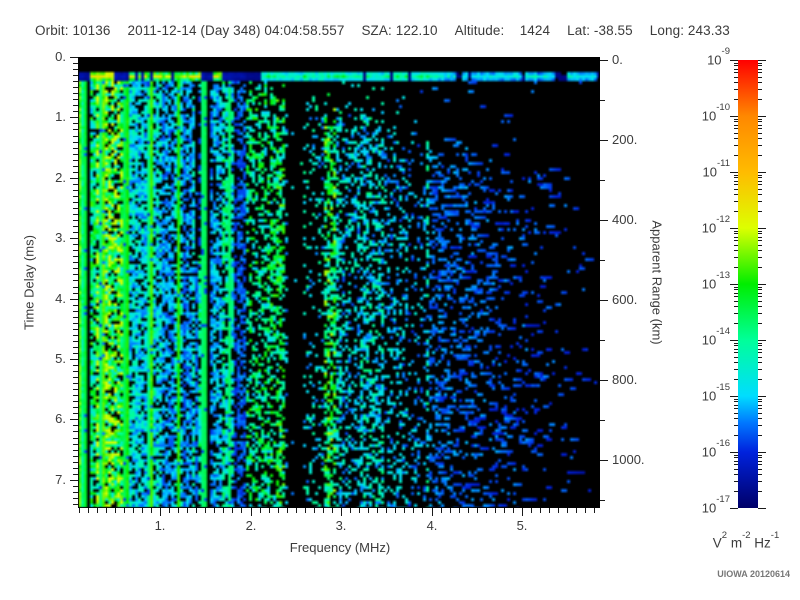  What do you see at coordinates (753, 574) in the screenshot?
I see `watermark: UIOWA 20120614` at bounding box center [753, 574].